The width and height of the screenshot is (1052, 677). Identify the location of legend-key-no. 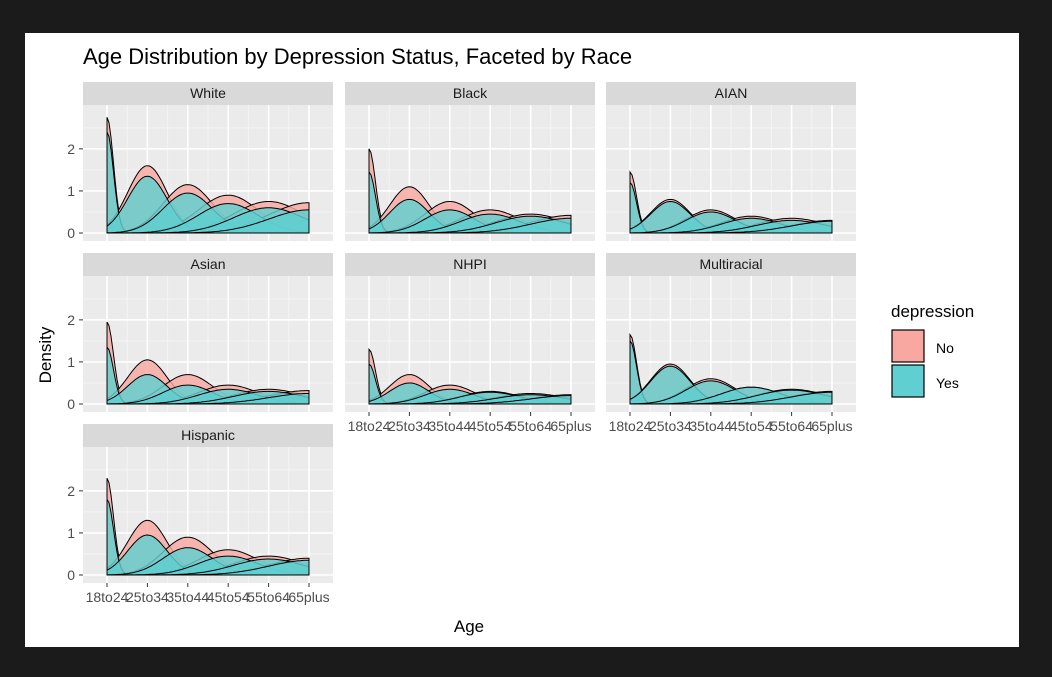
(908, 346).